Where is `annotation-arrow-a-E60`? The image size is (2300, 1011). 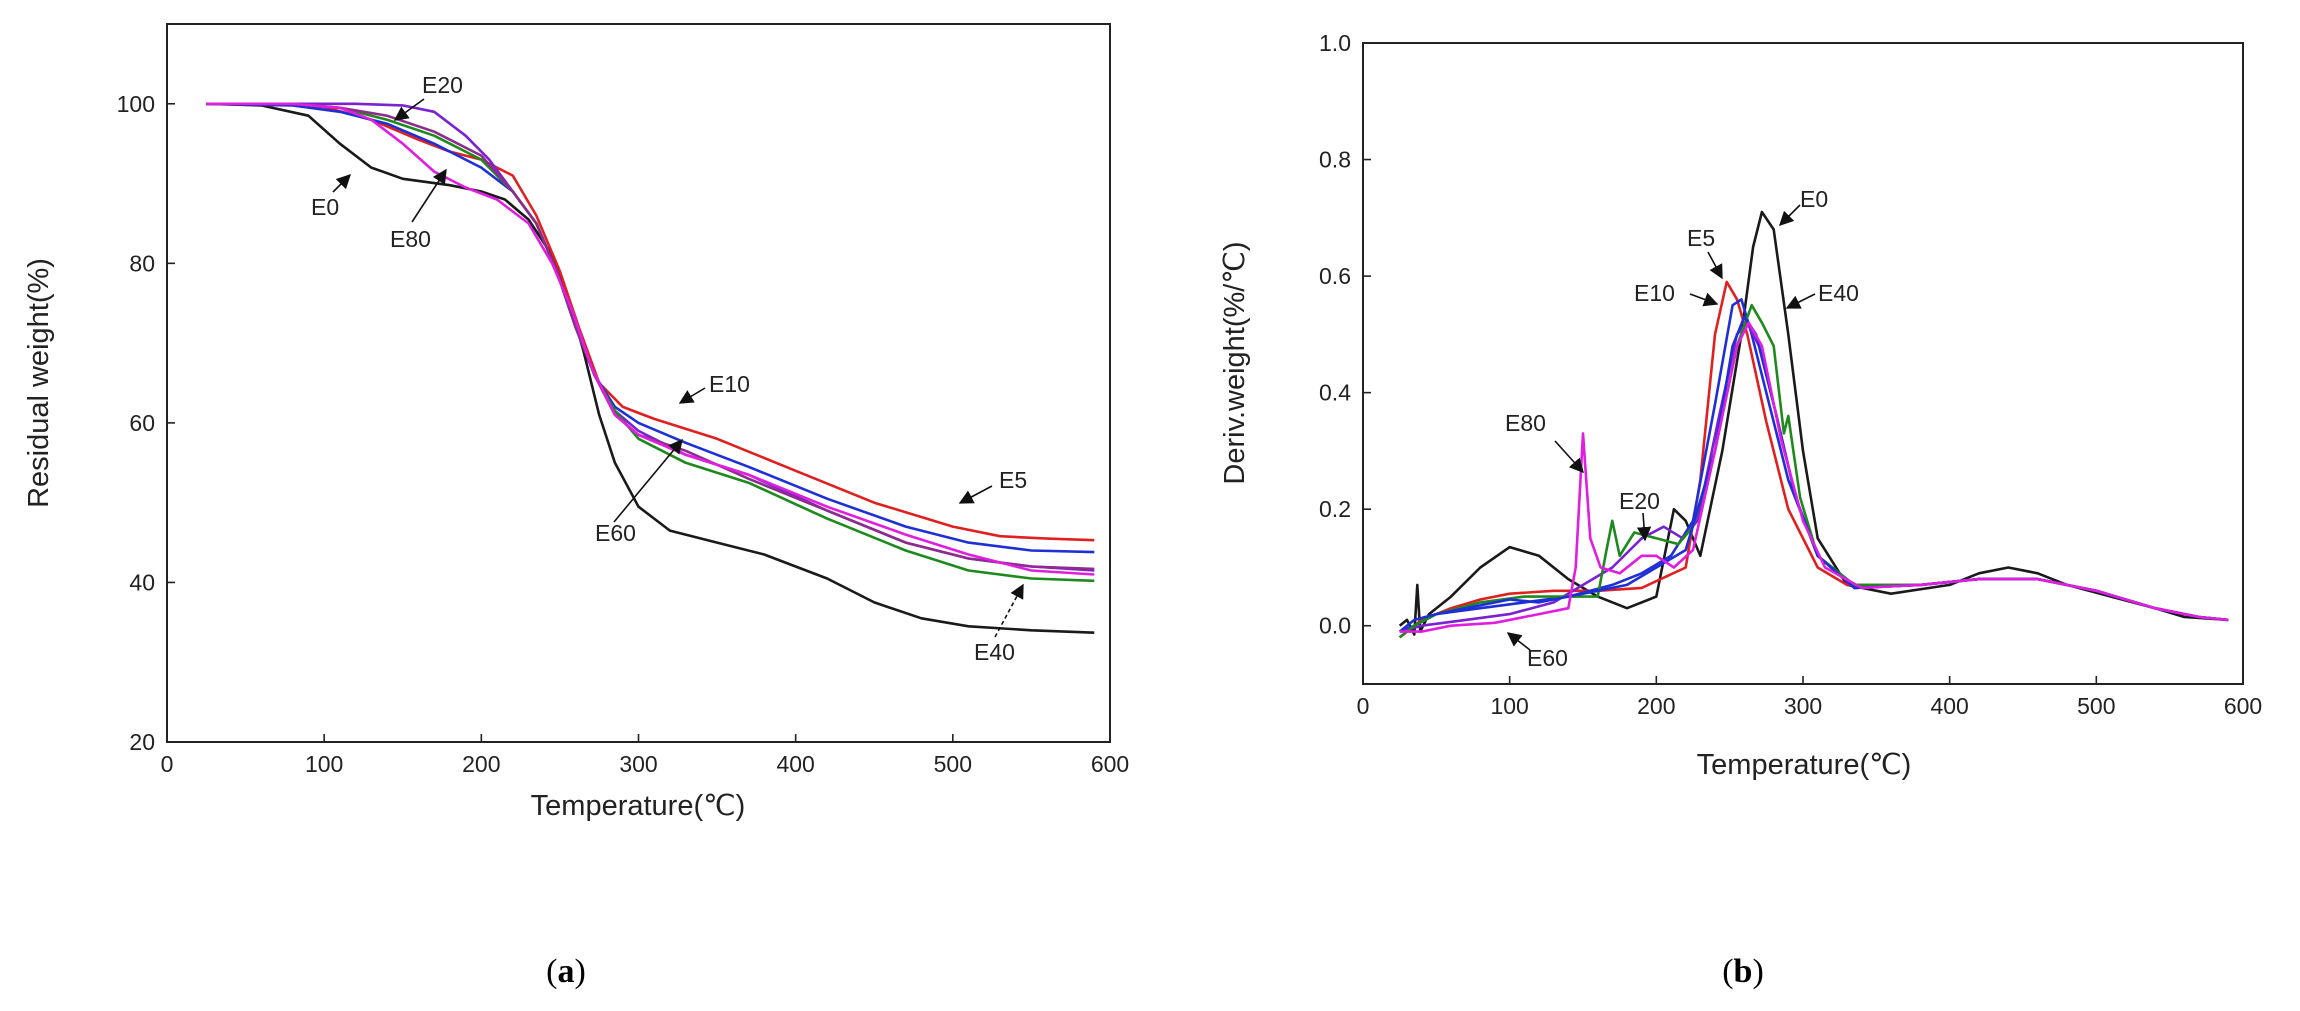
annotation-arrow-a-E60 is located at coordinates (648, 480).